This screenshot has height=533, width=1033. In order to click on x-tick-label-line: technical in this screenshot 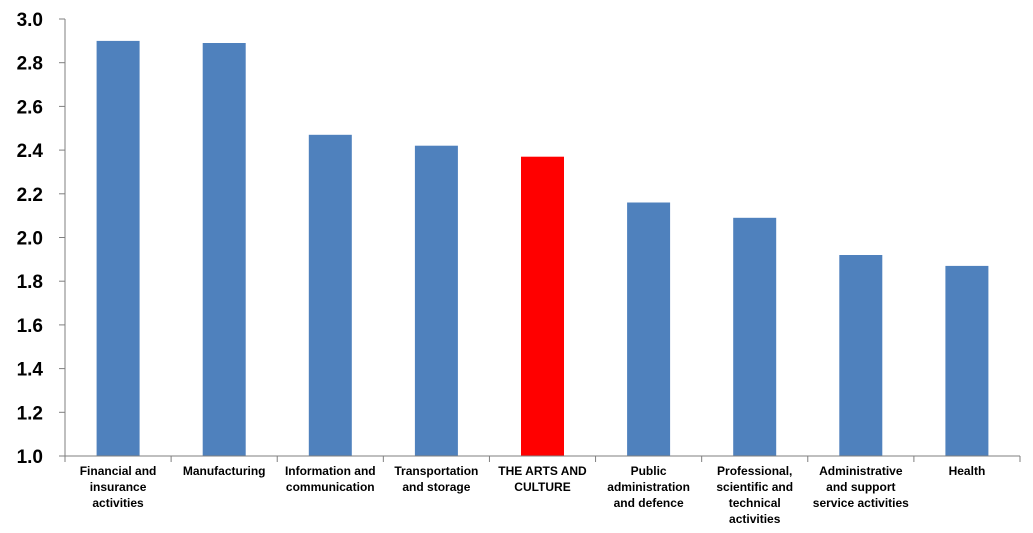, I will do `click(755, 503)`.